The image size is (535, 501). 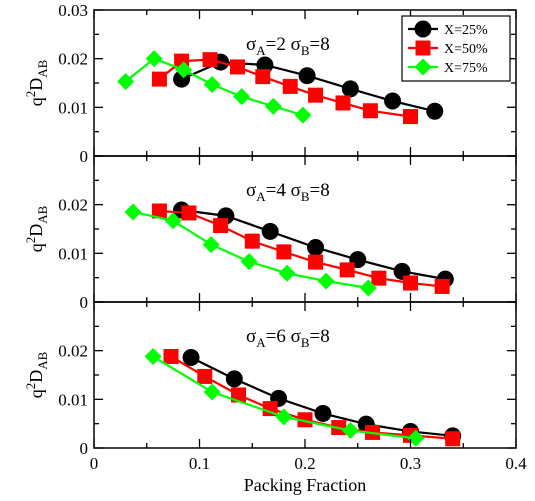 What do you see at coordinates (94, 463) in the screenshot?
I see `xtick-label: 0` at bounding box center [94, 463].